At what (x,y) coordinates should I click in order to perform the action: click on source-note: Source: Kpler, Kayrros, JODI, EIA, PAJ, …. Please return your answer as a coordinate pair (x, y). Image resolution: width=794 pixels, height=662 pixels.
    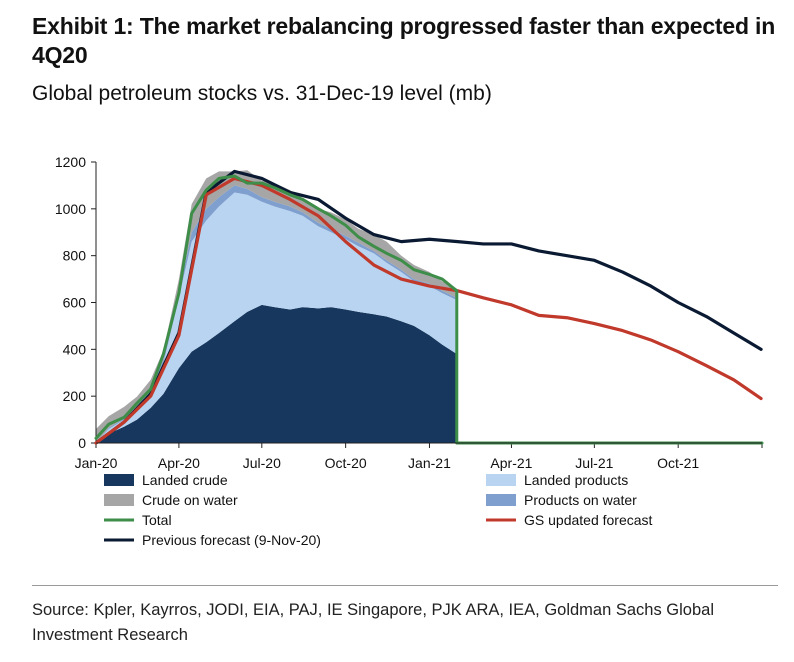
    Looking at the image, I should click on (373, 622).